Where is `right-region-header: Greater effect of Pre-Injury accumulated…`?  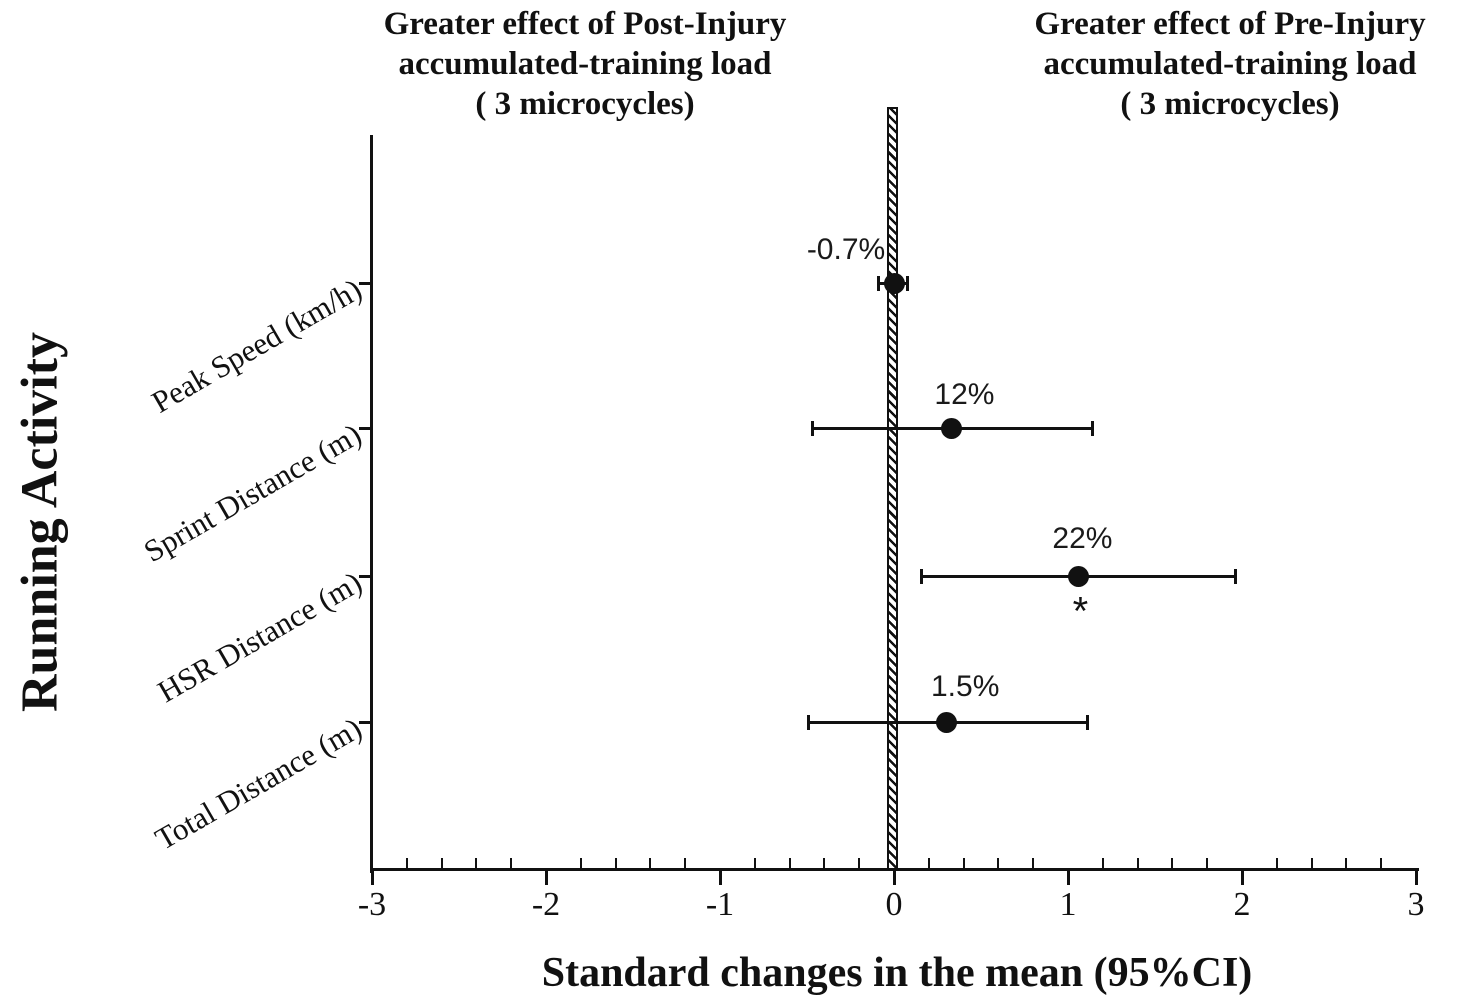
right-region-header: Greater effect of Pre-Injury accumulated… is located at coordinates (1230, 64).